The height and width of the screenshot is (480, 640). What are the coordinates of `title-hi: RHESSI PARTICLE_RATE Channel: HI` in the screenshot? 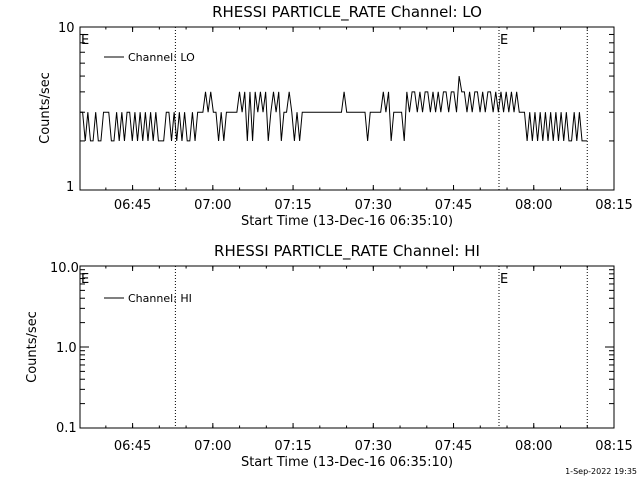 It's located at (347, 251).